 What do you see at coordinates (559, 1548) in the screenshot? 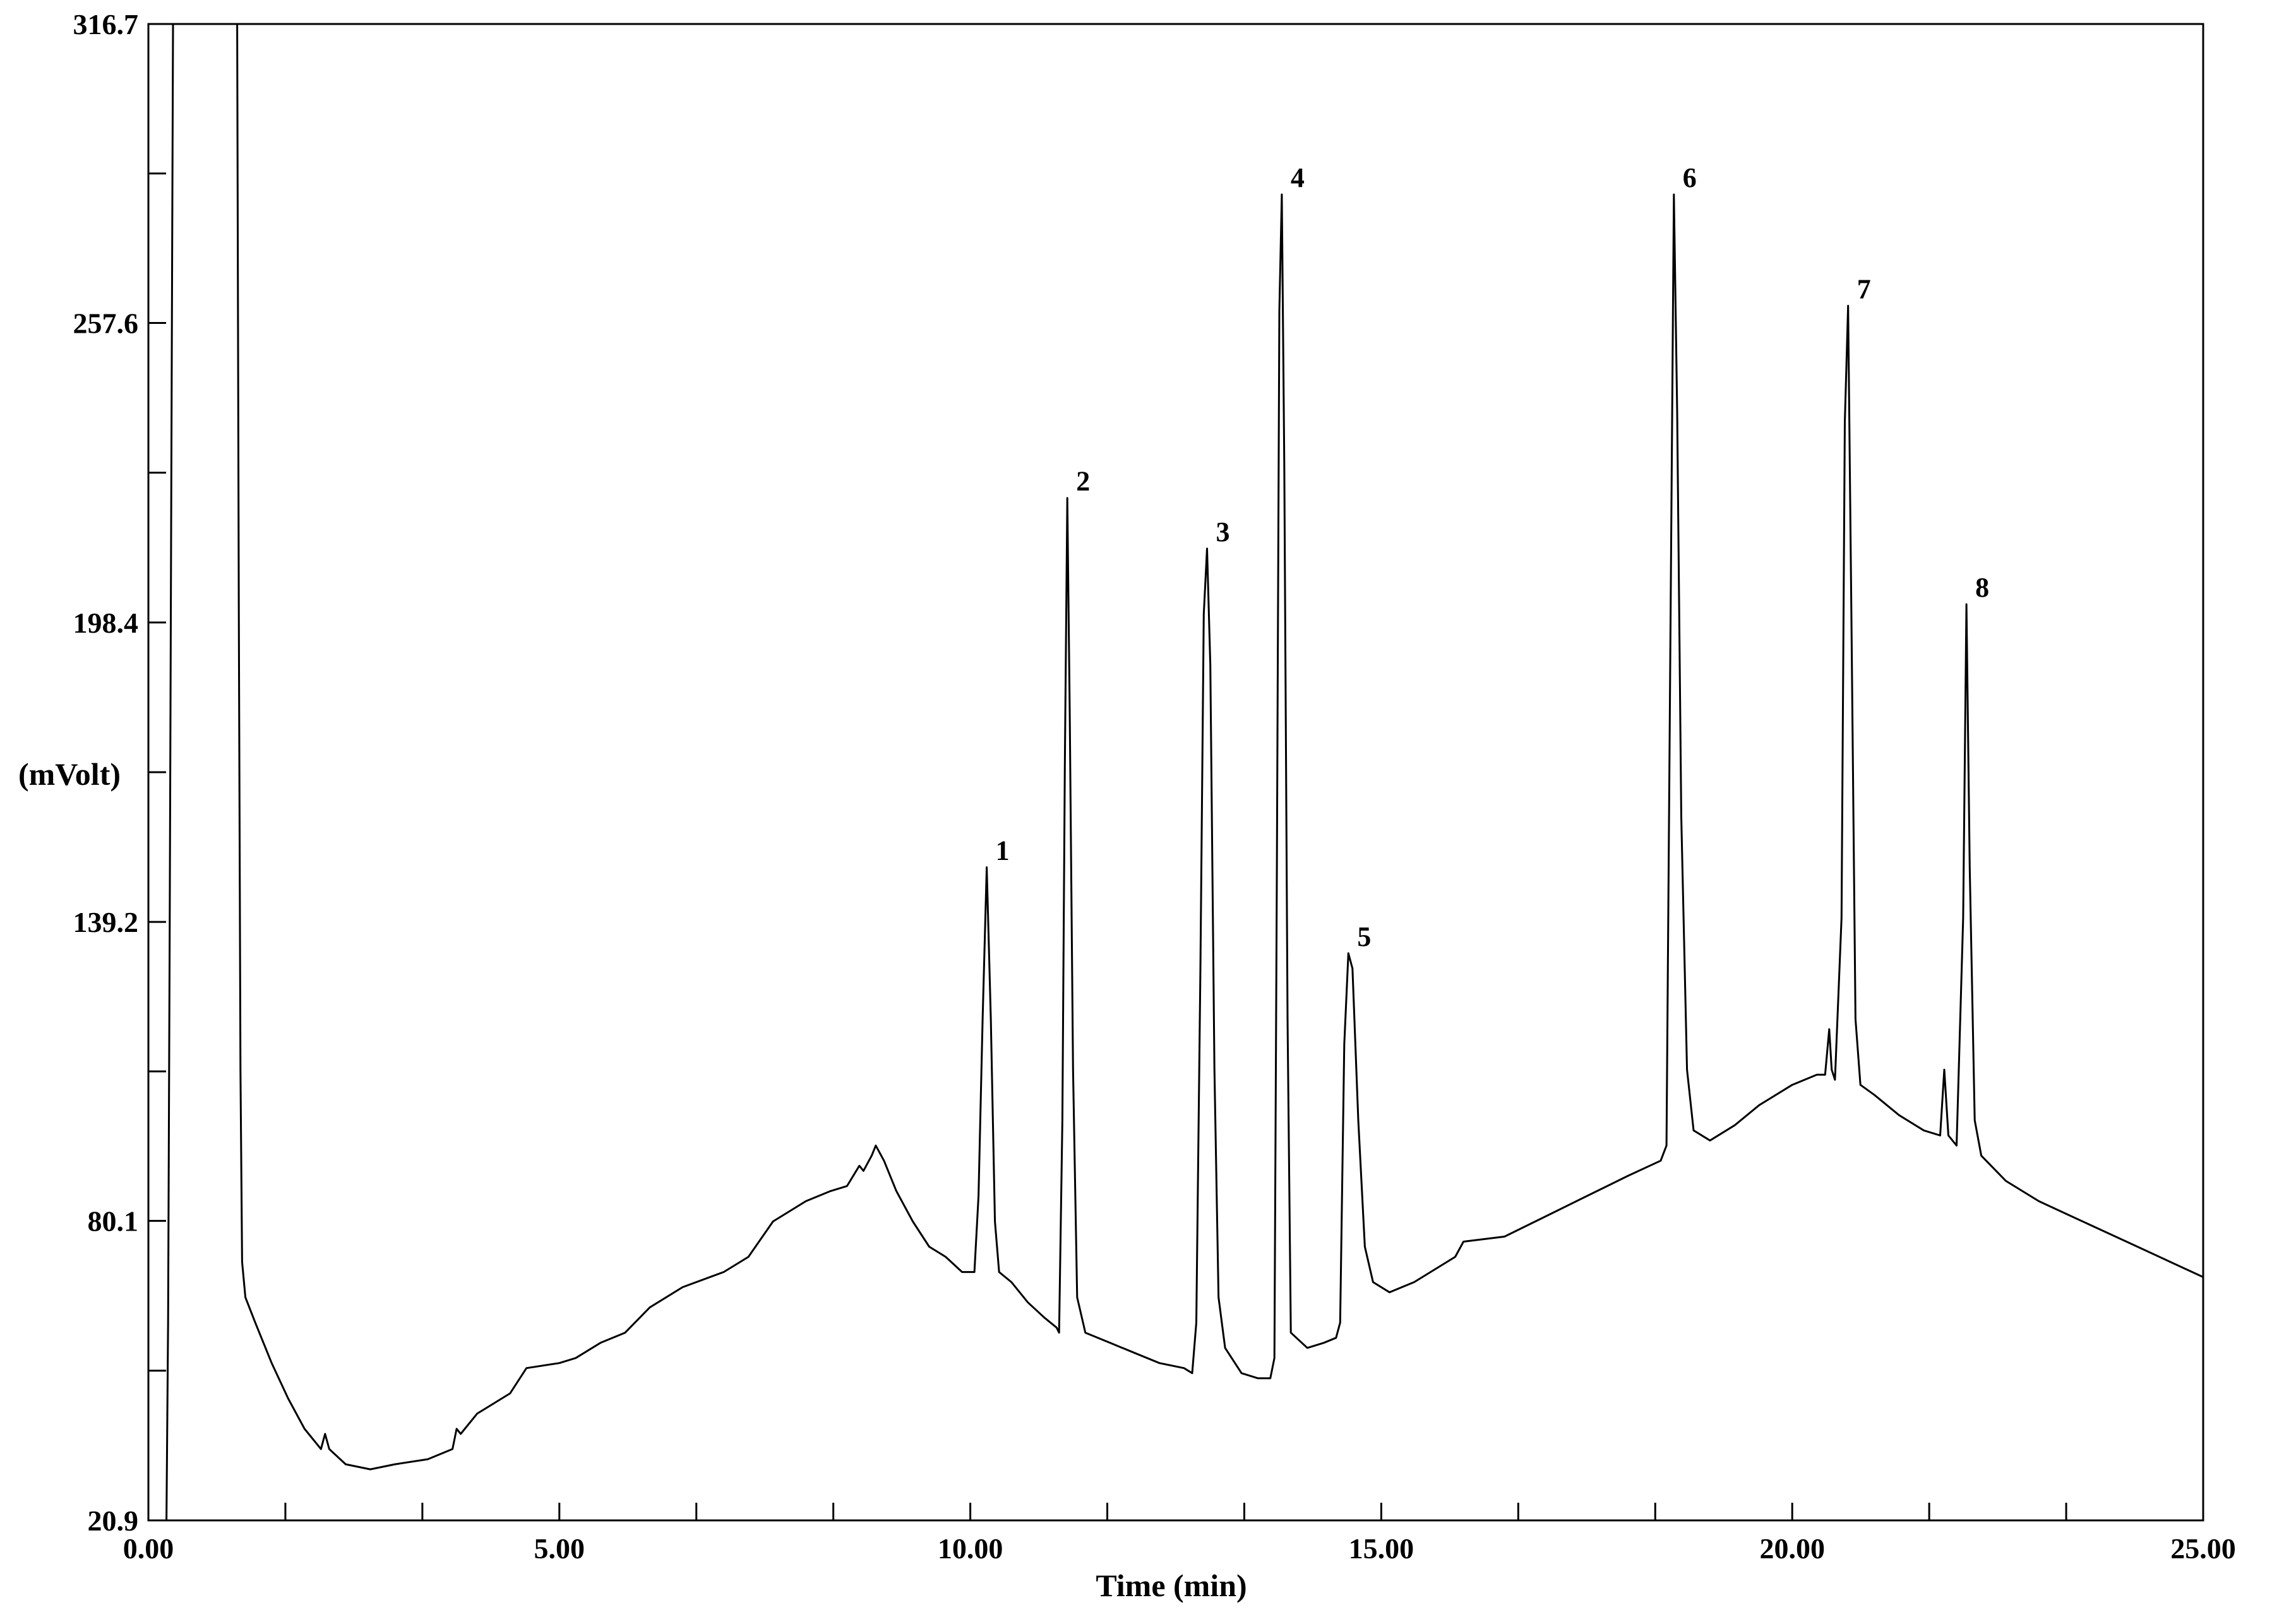
I see `x-tick-label: 5.00` at bounding box center [559, 1548].